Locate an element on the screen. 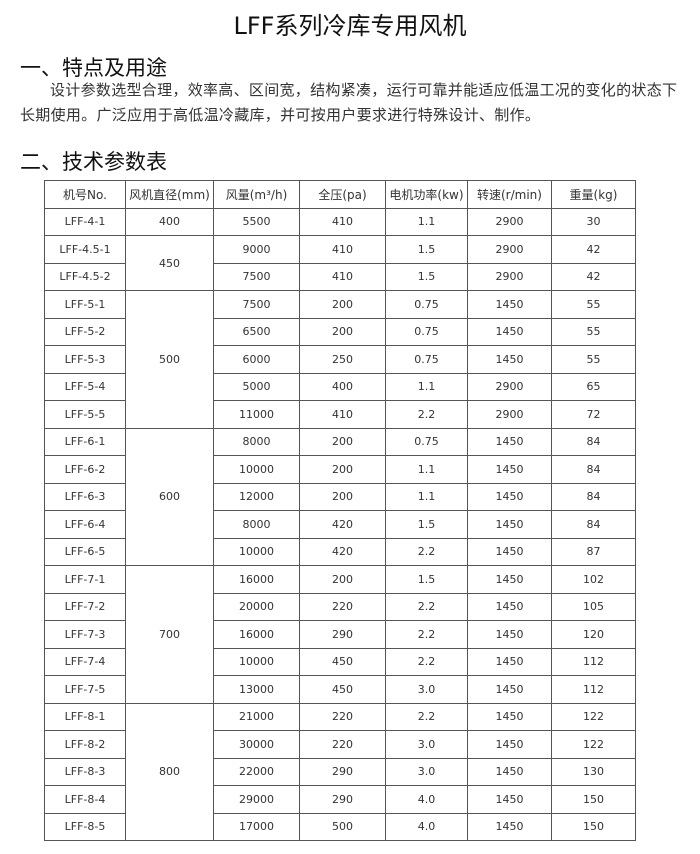 The height and width of the screenshot is (854, 700). table-row: LFF-4.5-2 7500 410 1.5 2900 42 is located at coordinates (340, 276).